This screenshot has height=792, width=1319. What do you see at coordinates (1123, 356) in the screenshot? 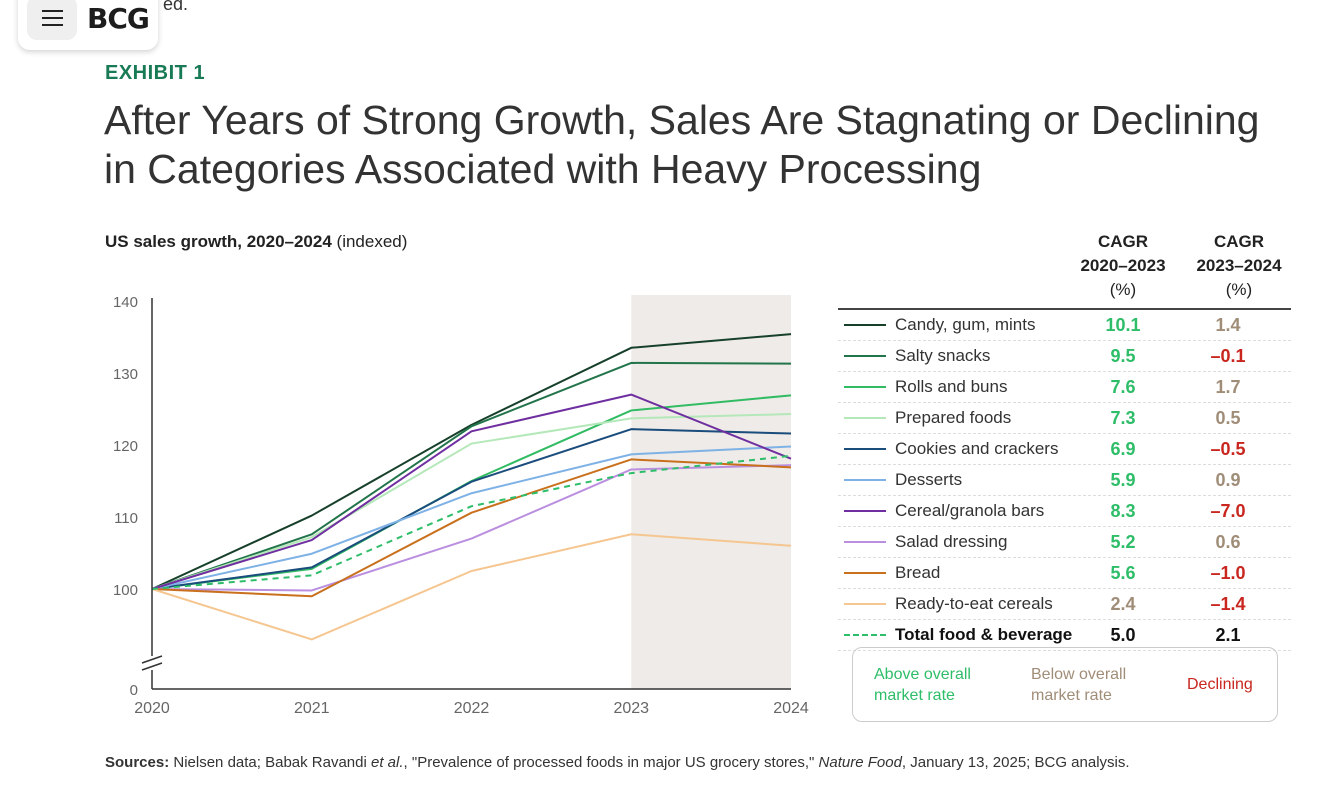
I see `cagr-2020-2023-value: 9.5` at bounding box center [1123, 356].